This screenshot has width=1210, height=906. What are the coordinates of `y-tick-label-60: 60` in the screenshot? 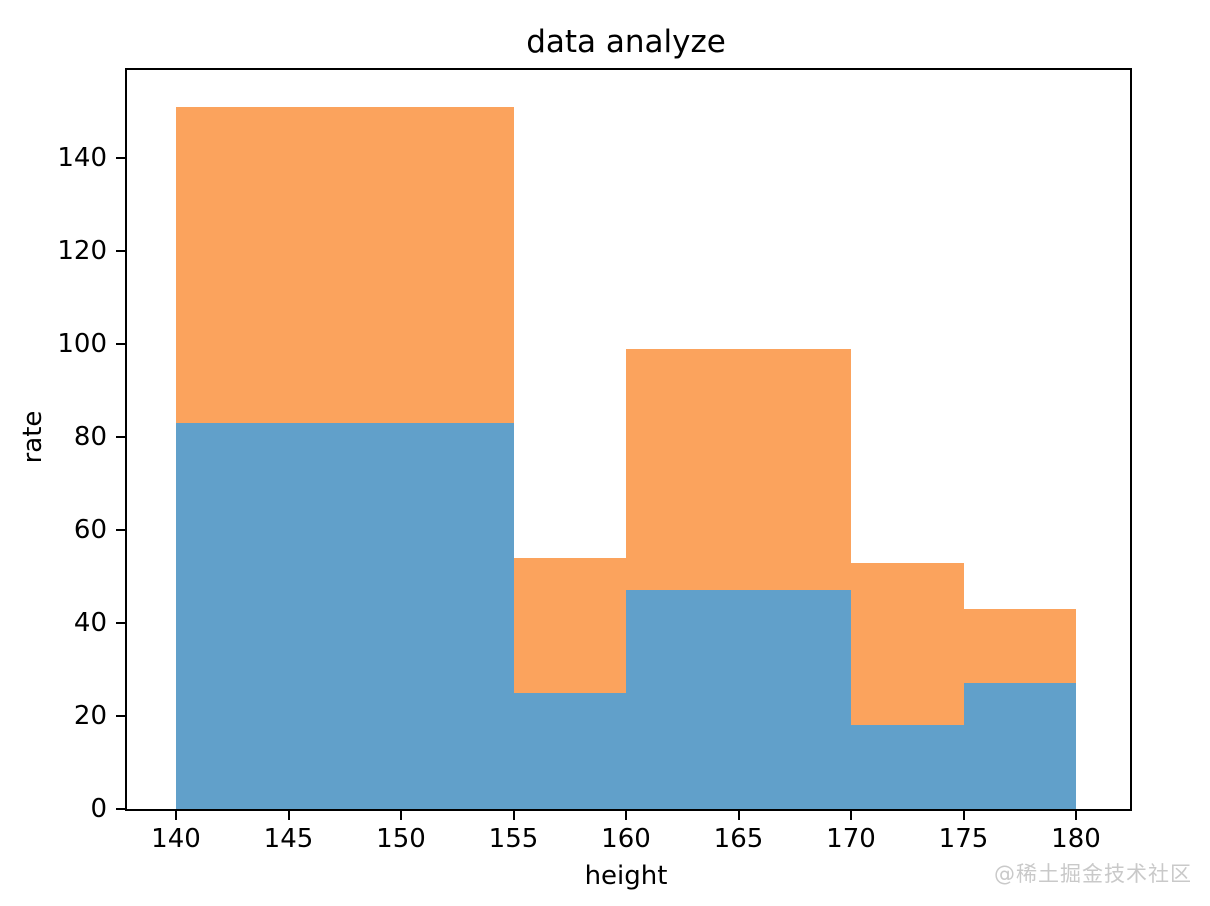 It's located at (90, 530).